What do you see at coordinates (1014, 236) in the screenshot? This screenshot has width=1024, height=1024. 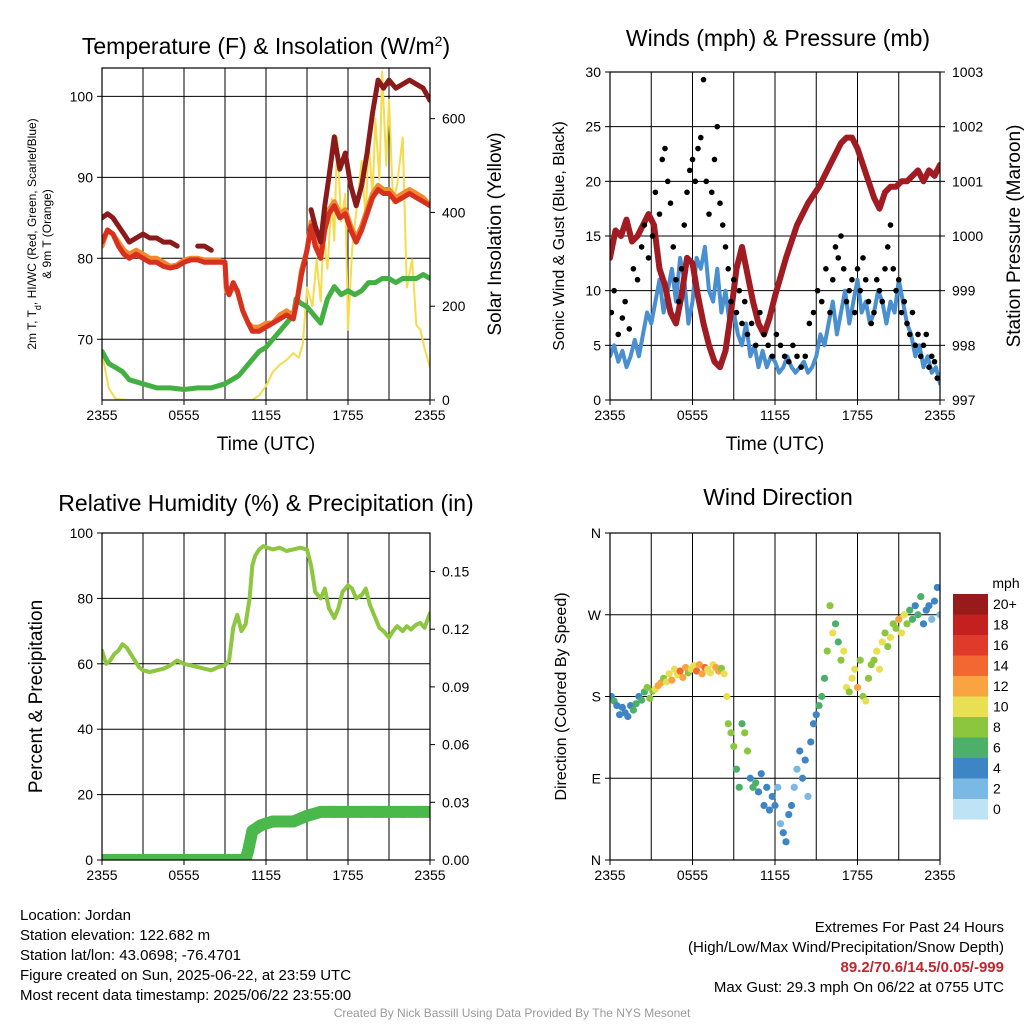 I see `y2-axis-label: Station Pressure (Maroon)` at bounding box center [1014, 236].